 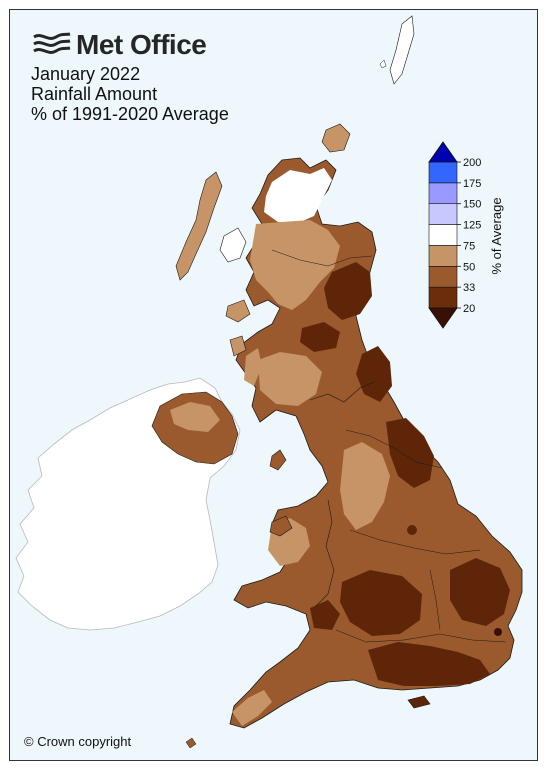 What do you see at coordinates (415, 542) in the screenshot?
I see `region-boundary-b` at bounding box center [415, 542].